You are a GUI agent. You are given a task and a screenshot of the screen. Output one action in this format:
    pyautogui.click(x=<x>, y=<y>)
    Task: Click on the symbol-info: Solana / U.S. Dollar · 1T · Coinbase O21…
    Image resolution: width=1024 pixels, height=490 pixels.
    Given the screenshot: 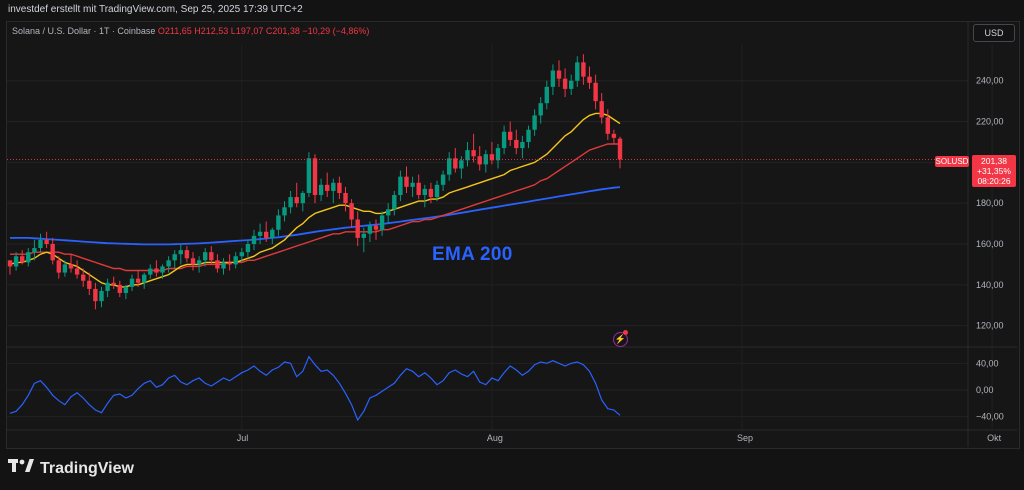 What is the action you would take?
    pyautogui.click(x=190, y=31)
    